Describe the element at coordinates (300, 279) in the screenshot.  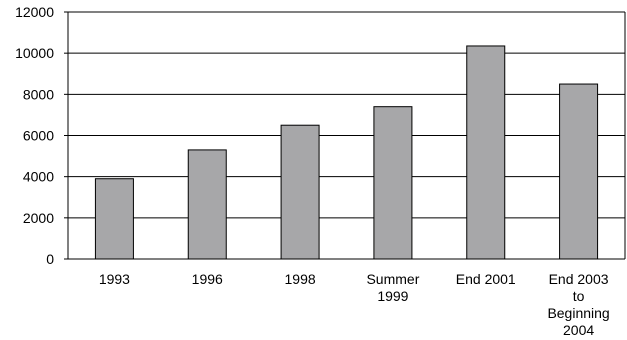
I see `x-tick-label: 1998` at that location.